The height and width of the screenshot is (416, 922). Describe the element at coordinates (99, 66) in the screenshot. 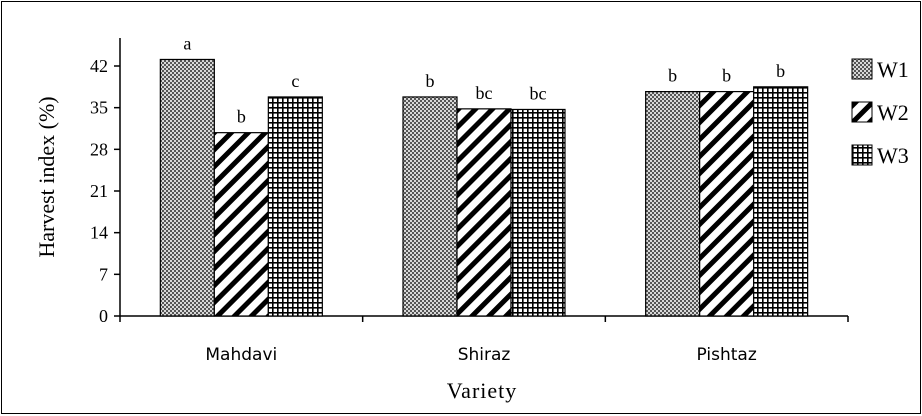

I see `y-tick-label: 42` at that location.